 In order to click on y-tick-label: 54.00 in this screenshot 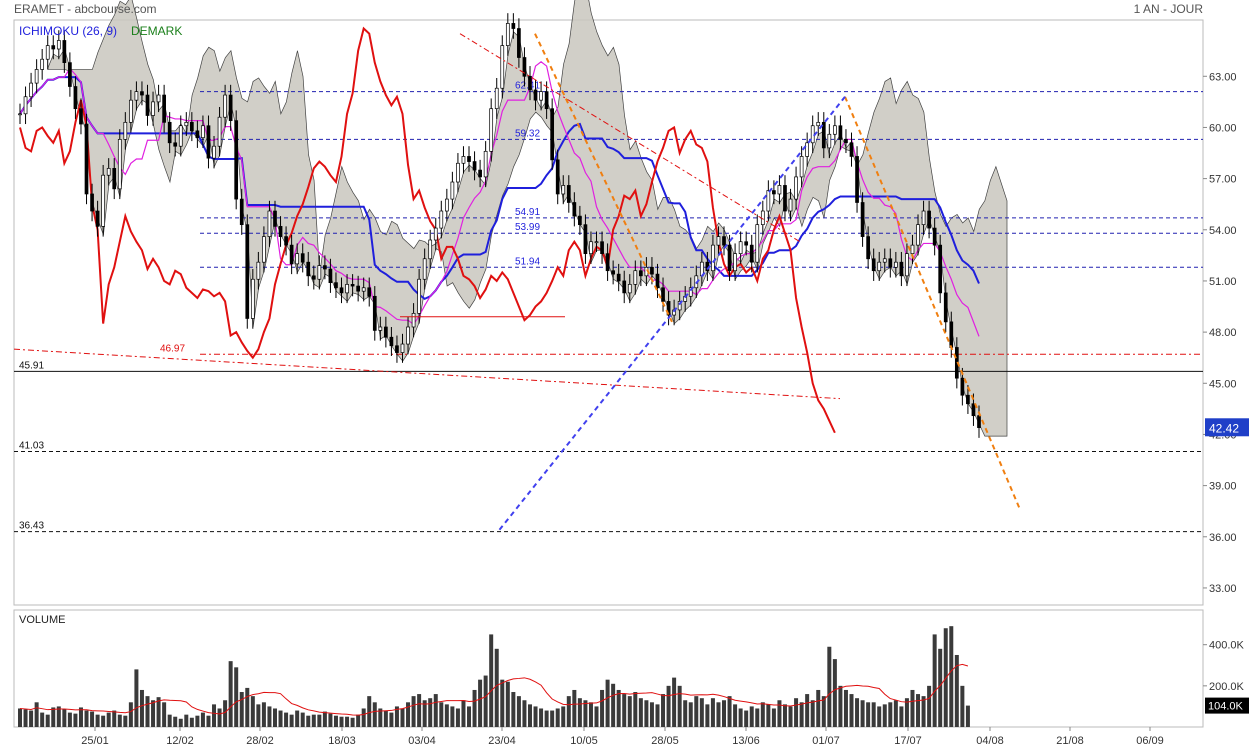, I will do `click(1223, 231)`.